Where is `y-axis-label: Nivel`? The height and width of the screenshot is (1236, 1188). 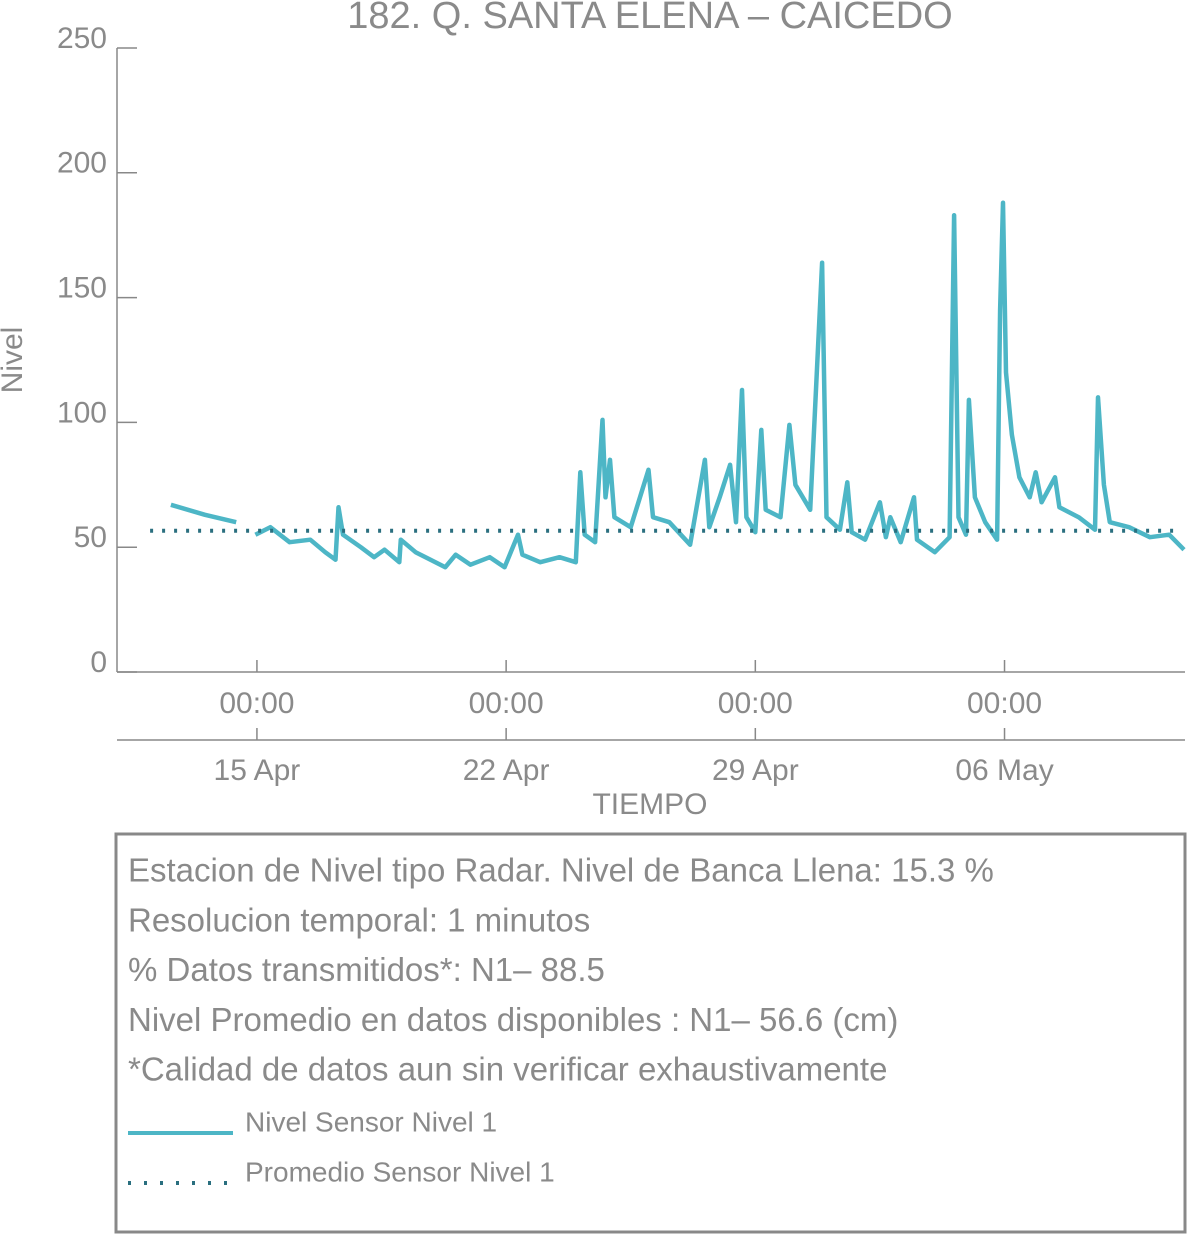 y-axis-label: Nivel is located at coordinates (14, 360).